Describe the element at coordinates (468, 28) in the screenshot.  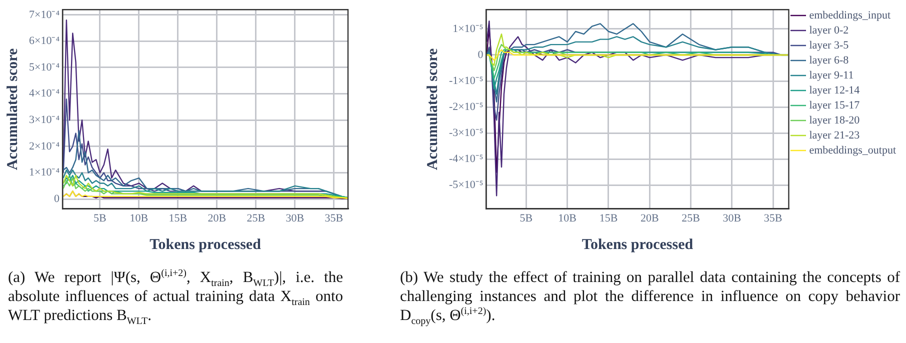
I see `y-tick-label: 1×10⁻⁵` at that location.